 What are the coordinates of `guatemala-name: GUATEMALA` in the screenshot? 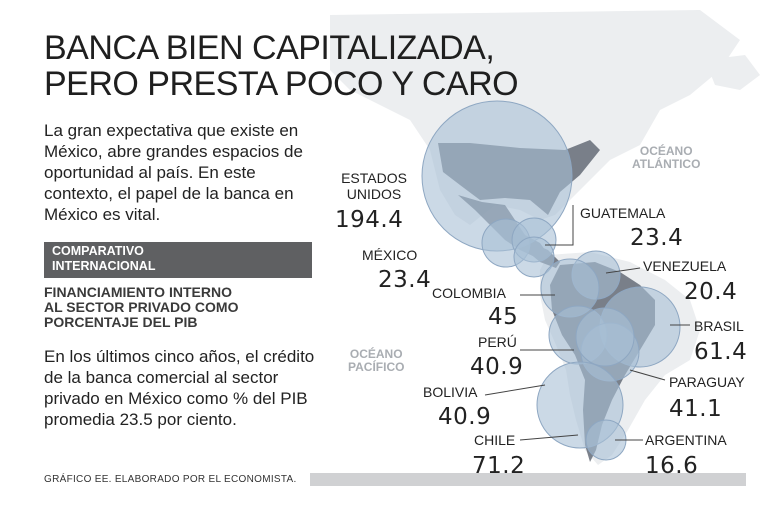 It's located at (623, 213).